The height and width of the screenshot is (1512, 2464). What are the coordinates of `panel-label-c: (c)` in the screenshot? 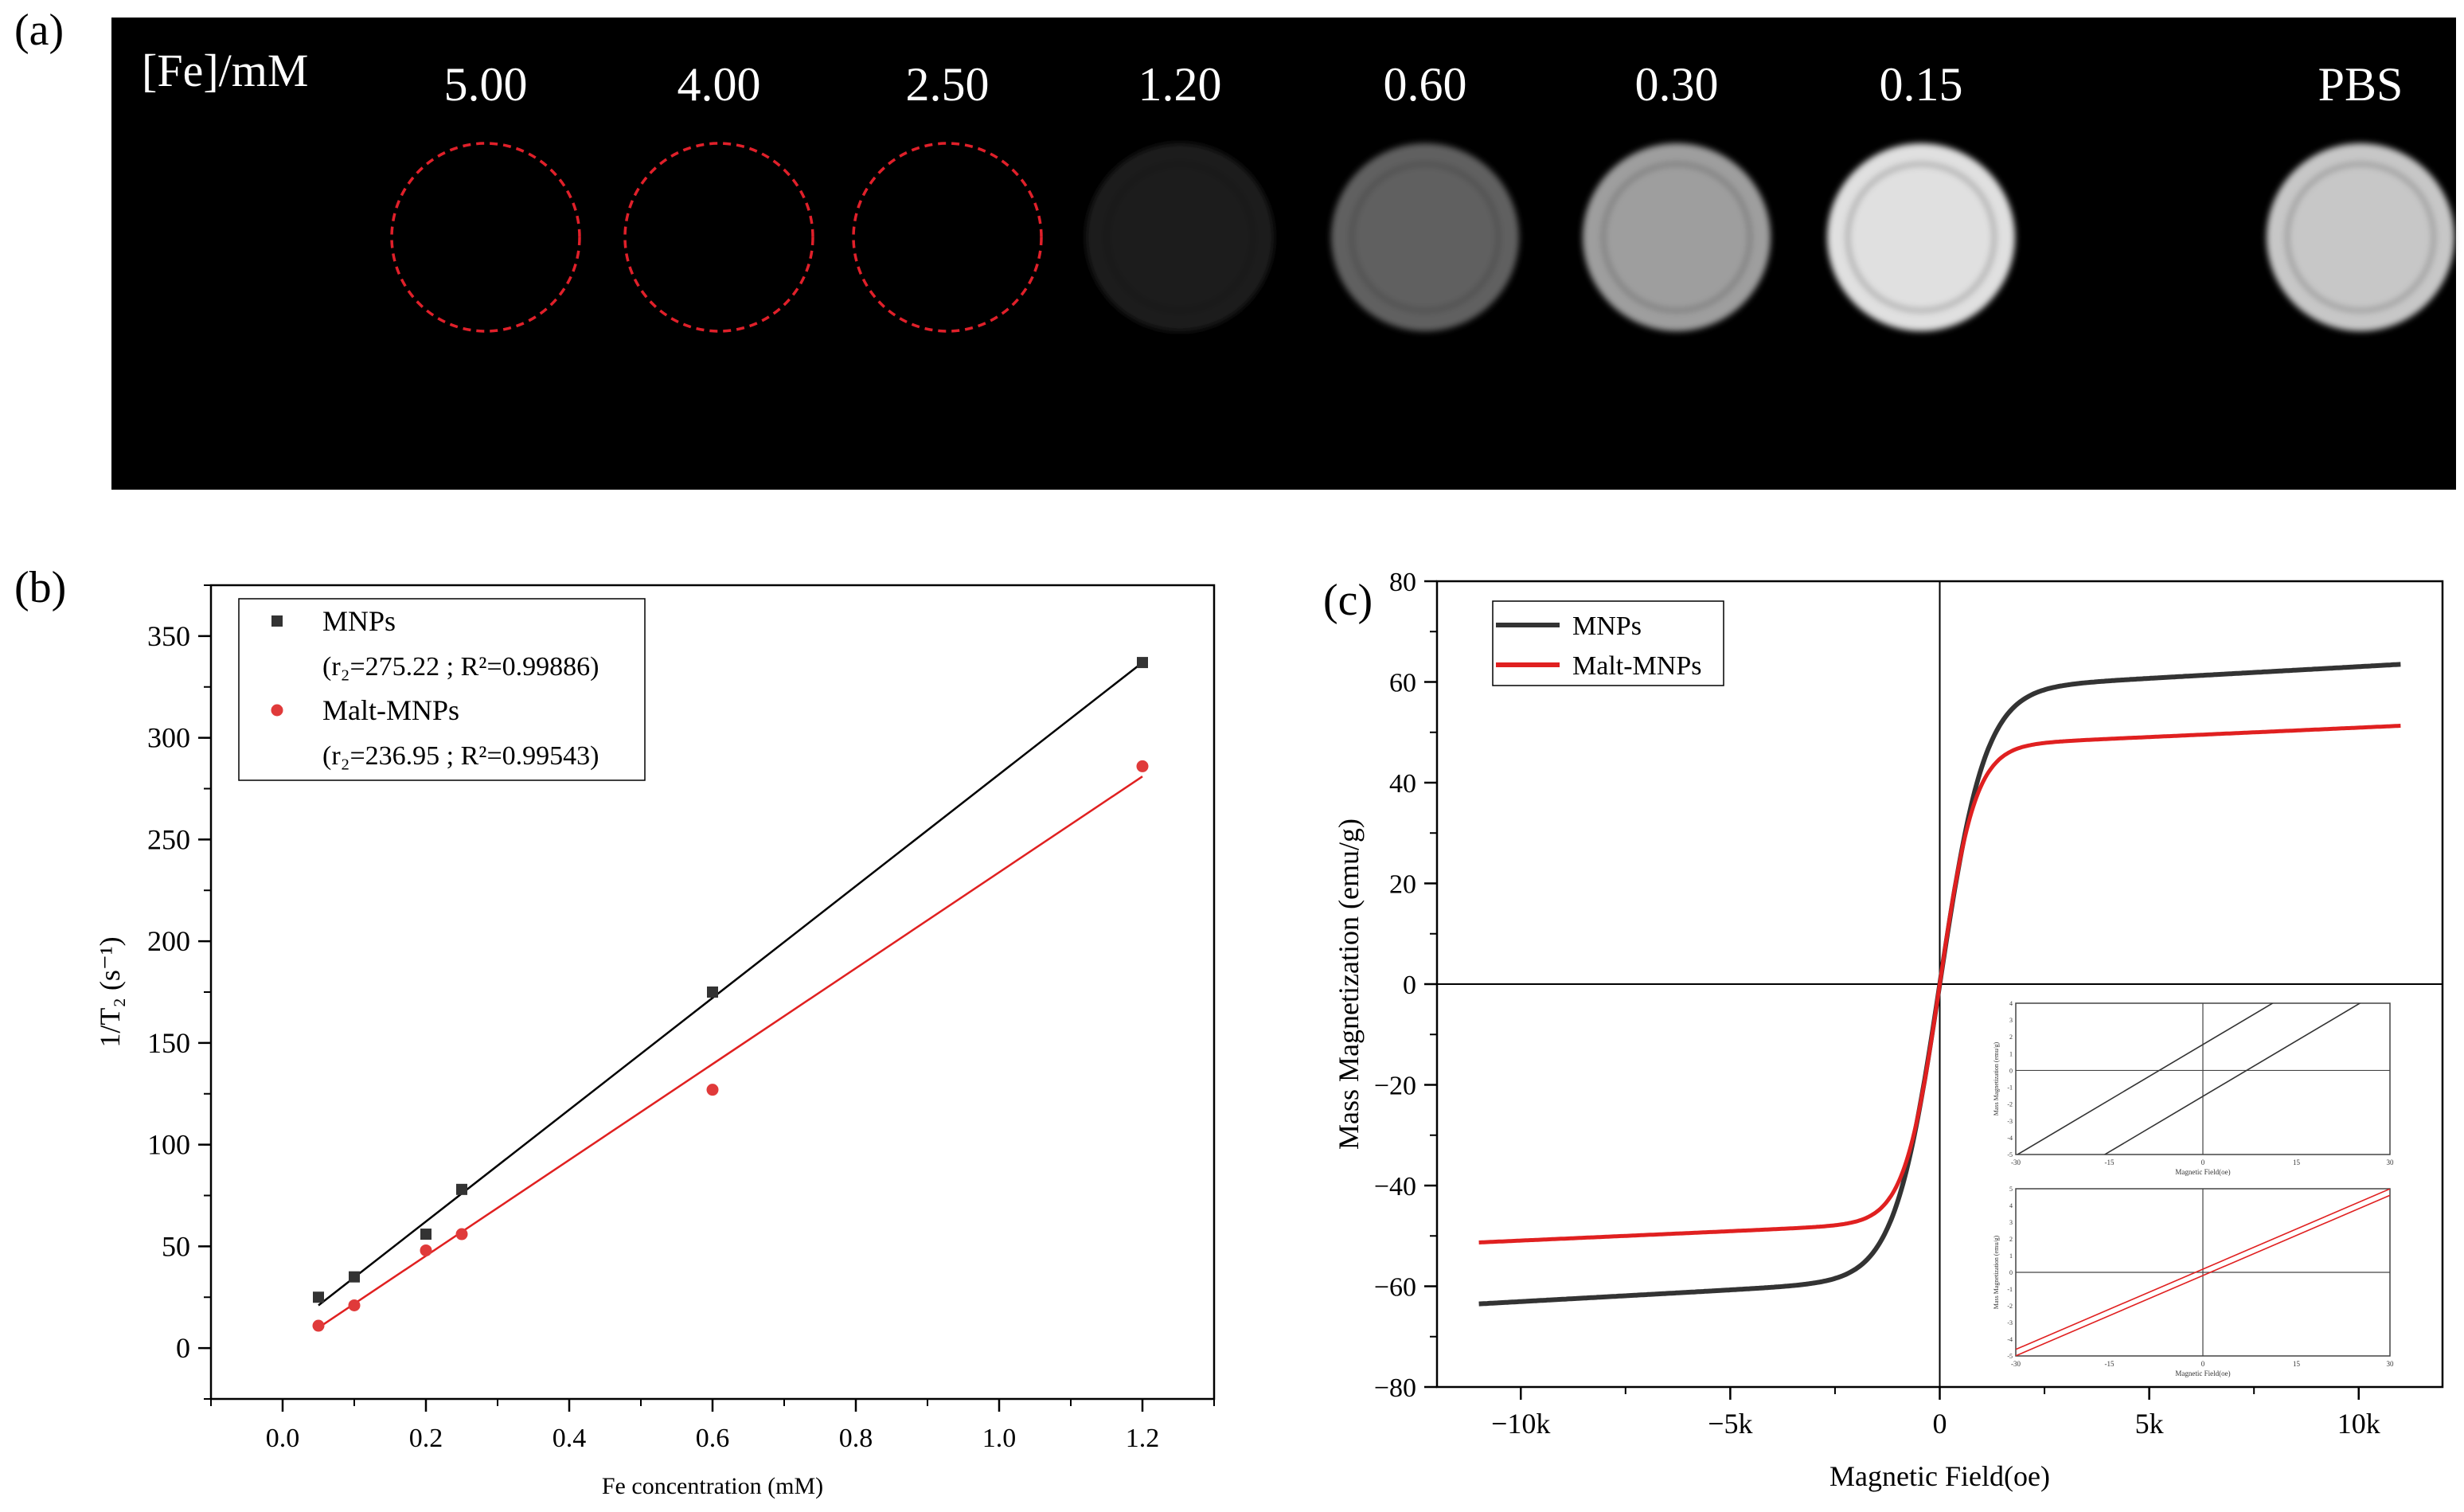 It's located at (1348, 600).